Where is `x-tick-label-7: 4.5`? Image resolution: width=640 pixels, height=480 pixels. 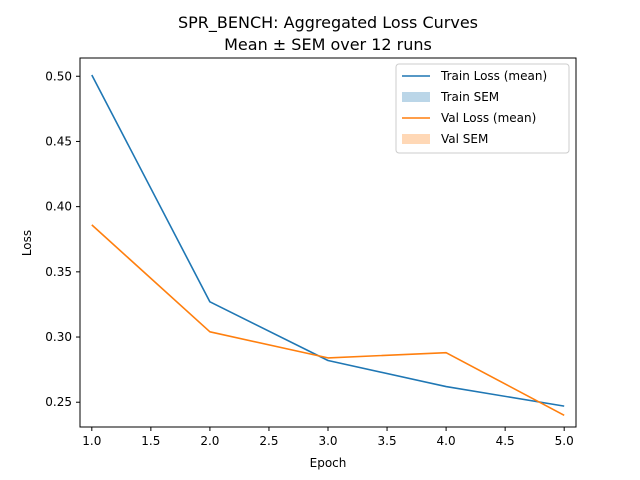 x-tick-label-7: 4.5 is located at coordinates (505, 441).